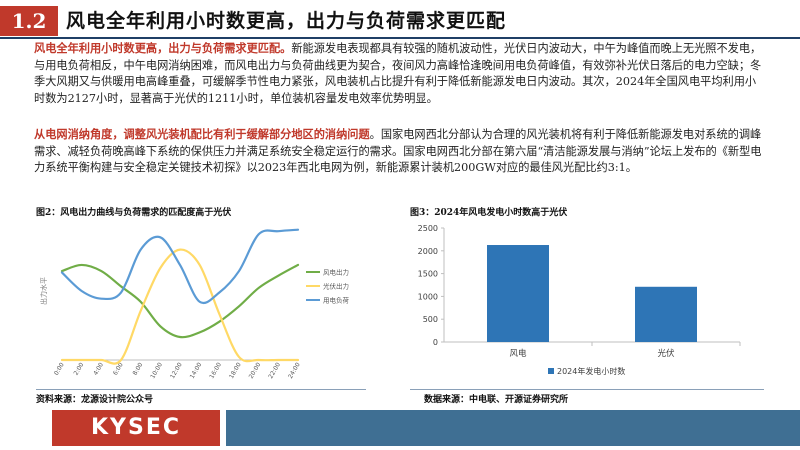  What do you see at coordinates (202, 134) in the screenshot?
I see `paragraph2-lead: 从电网消纳角度，调整风光装机配比有利于缓解部分地区的消纳问题` at bounding box center [202, 134].